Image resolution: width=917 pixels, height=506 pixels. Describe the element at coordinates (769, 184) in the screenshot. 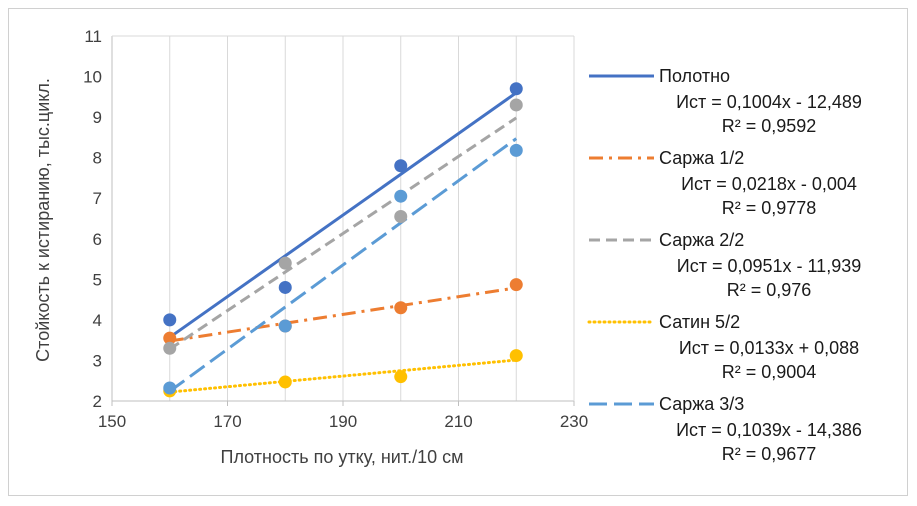

I see `trendline-equation: Ист = 0,0218x - 0,004` at that location.